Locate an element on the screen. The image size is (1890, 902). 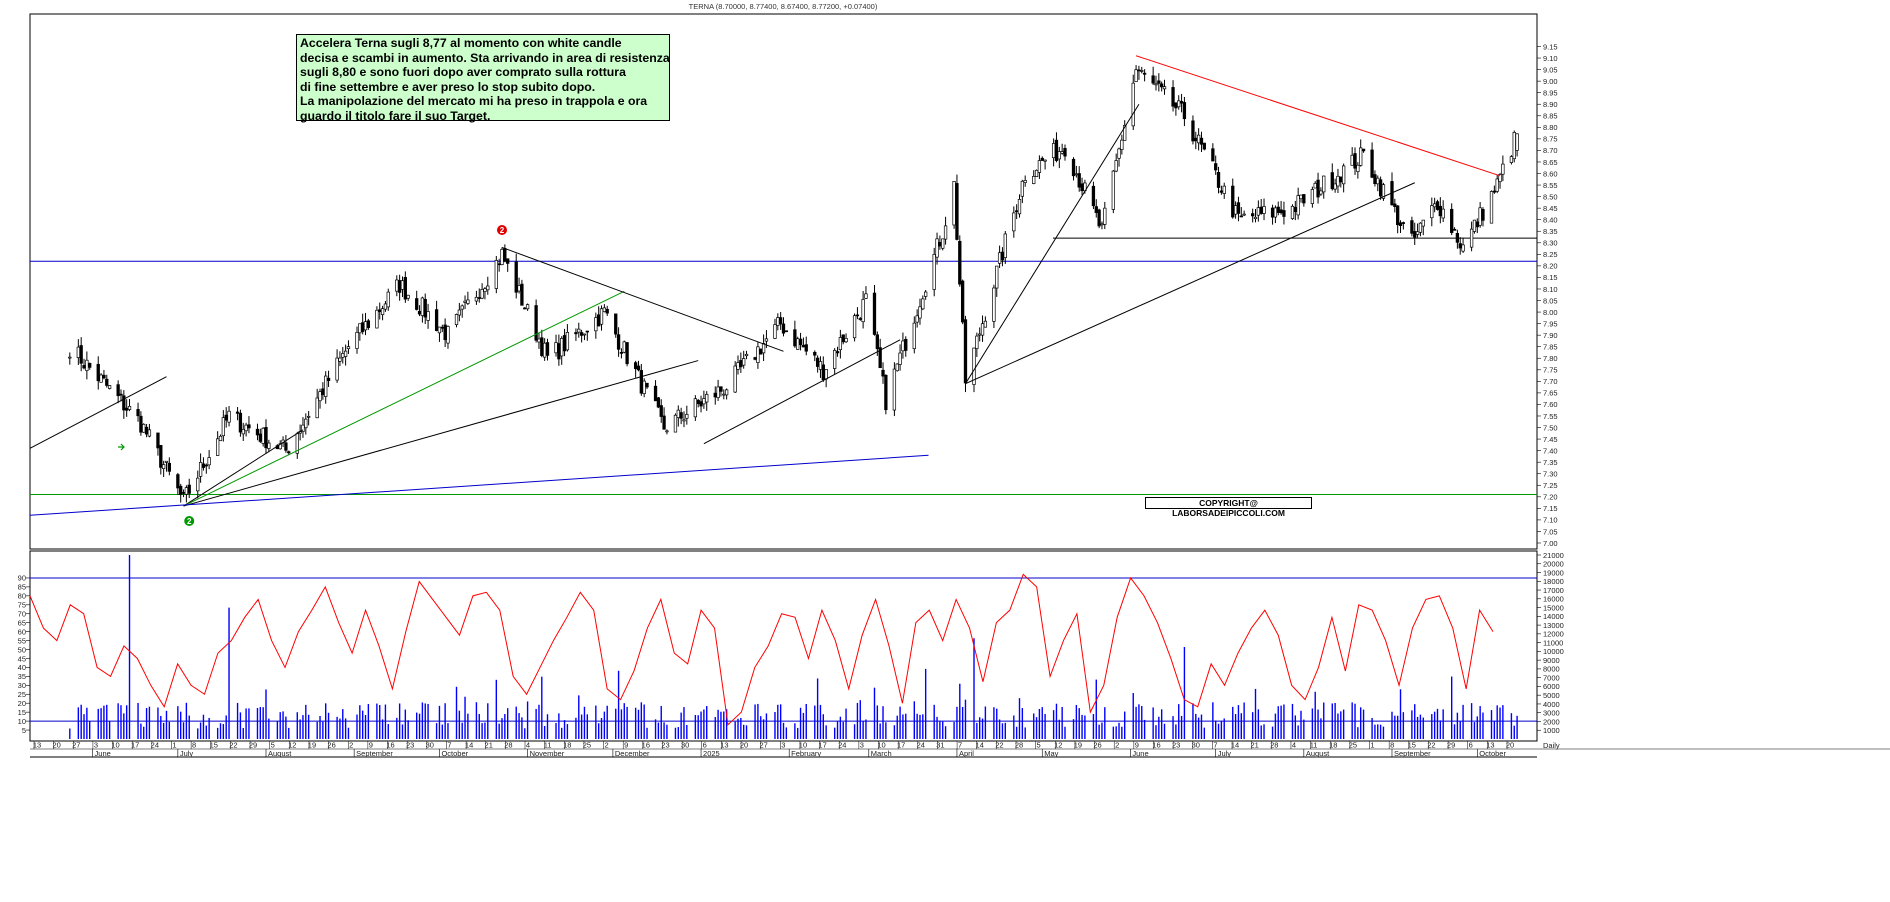
rsi-tick-label: 40 is located at coordinates (22, 667).